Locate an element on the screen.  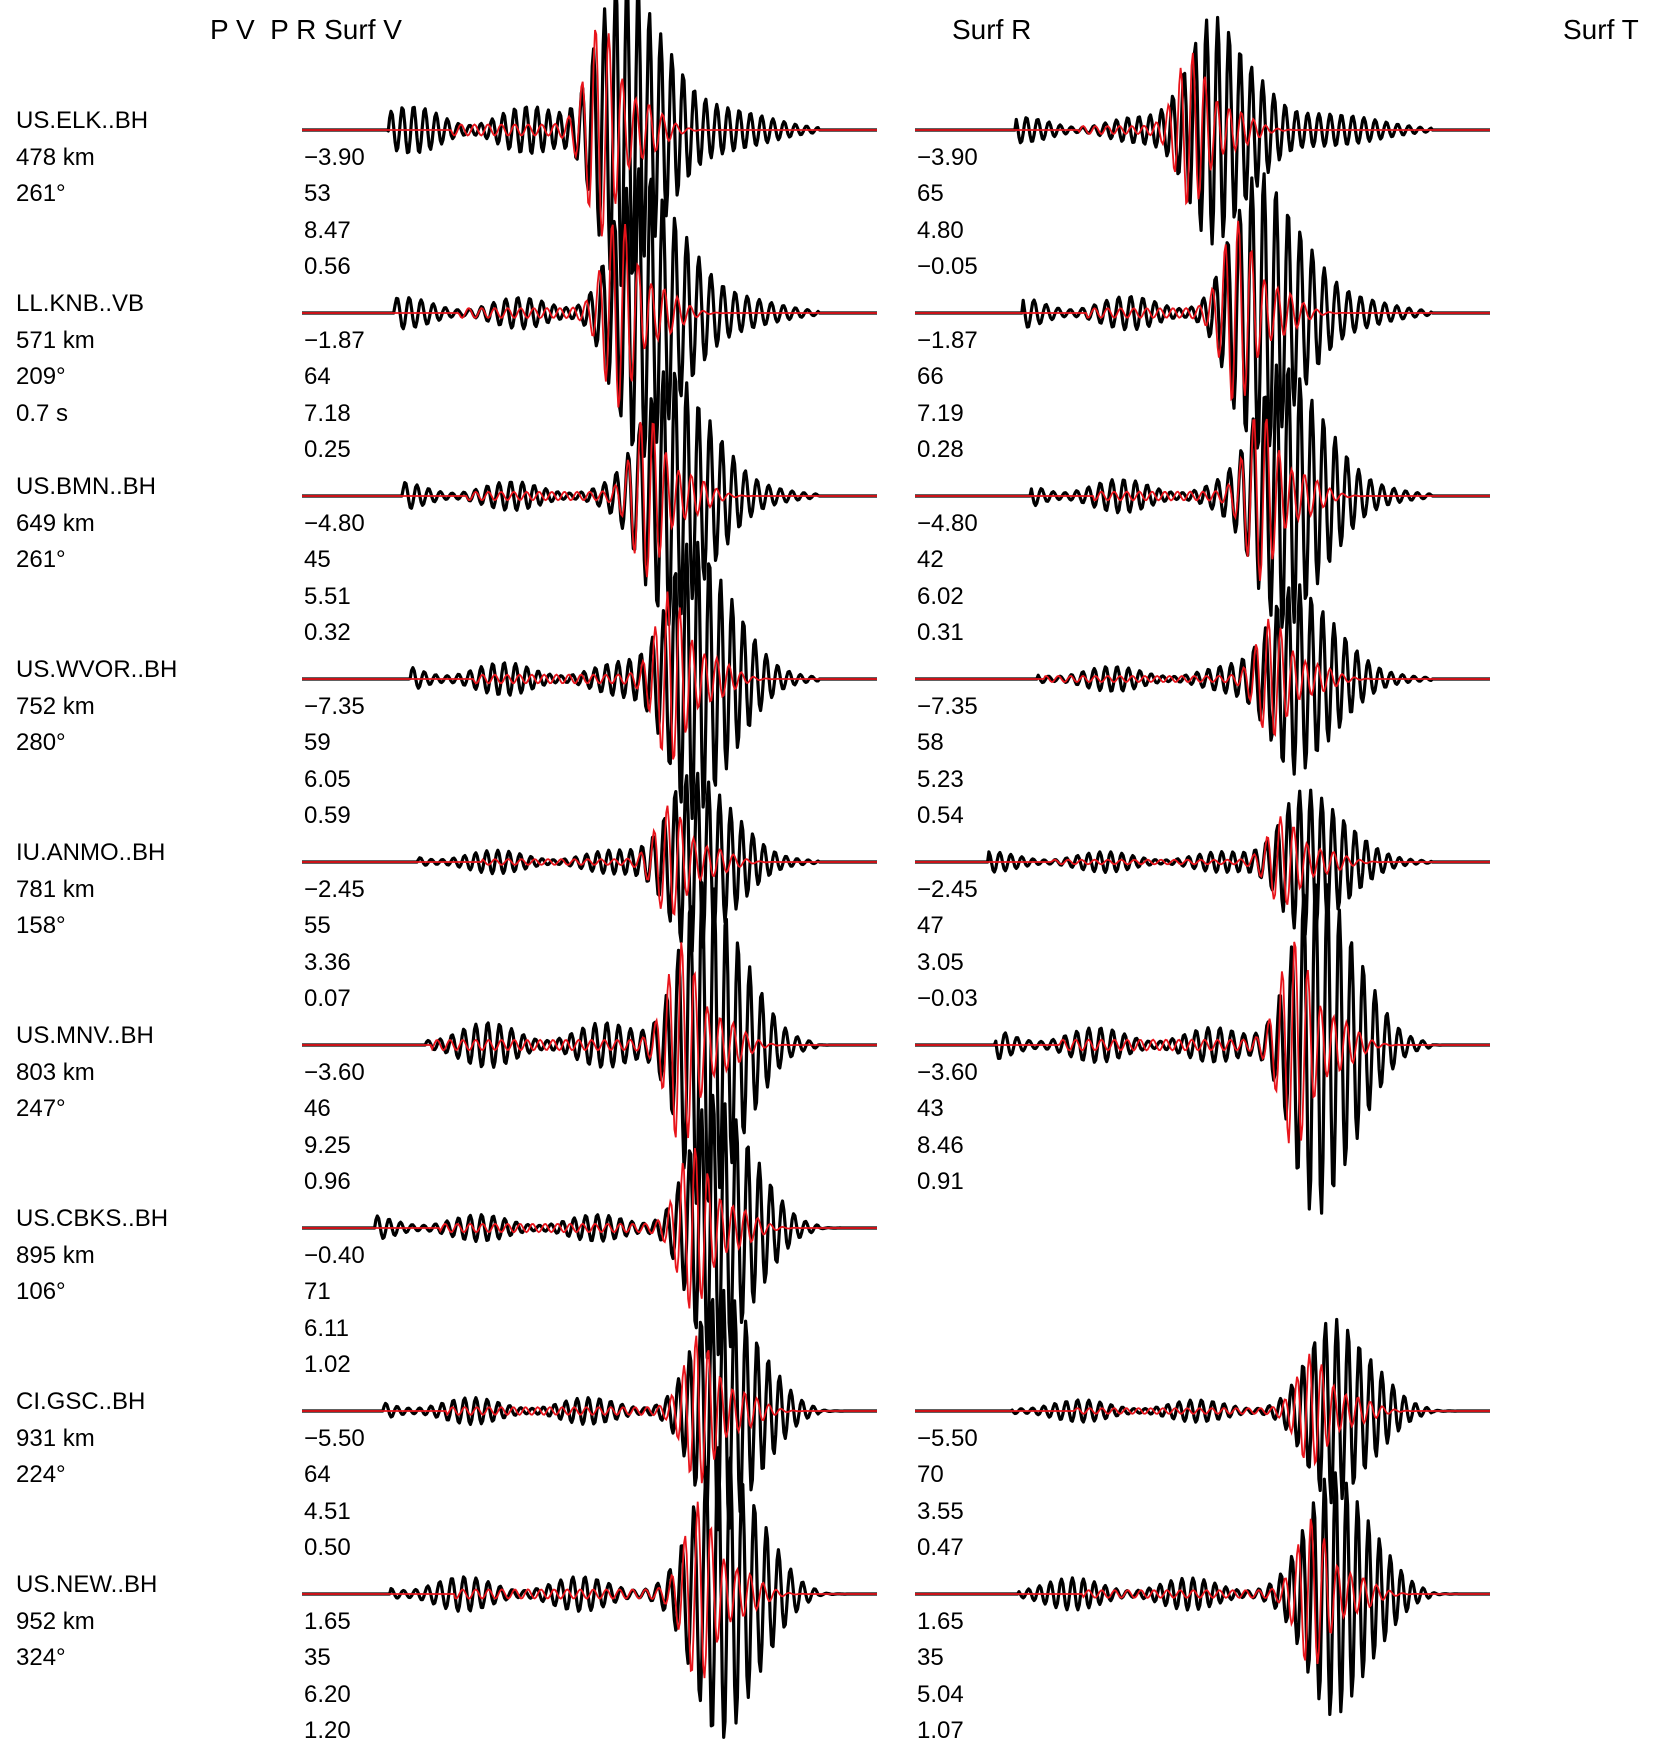
correlation-value-v: 55 is located at coordinates (317, 925).